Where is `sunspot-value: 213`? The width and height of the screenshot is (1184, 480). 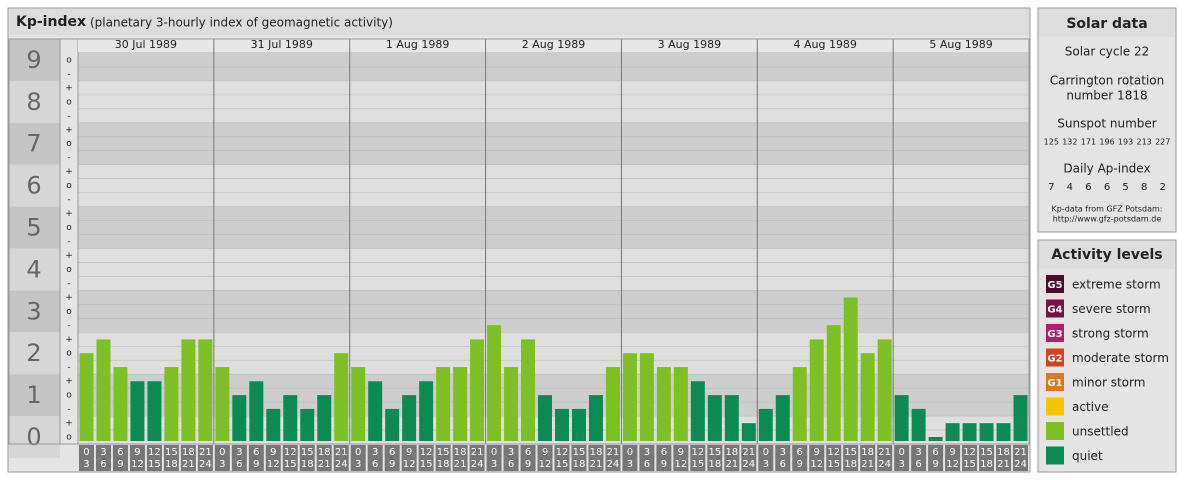 sunspot-value: 213 is located at coordinates (1144, 142).